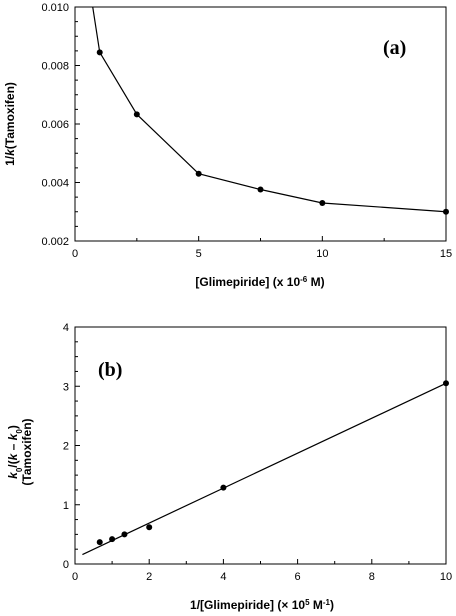  I want to click on x-tick-label-b: 10, so click(446, 577).